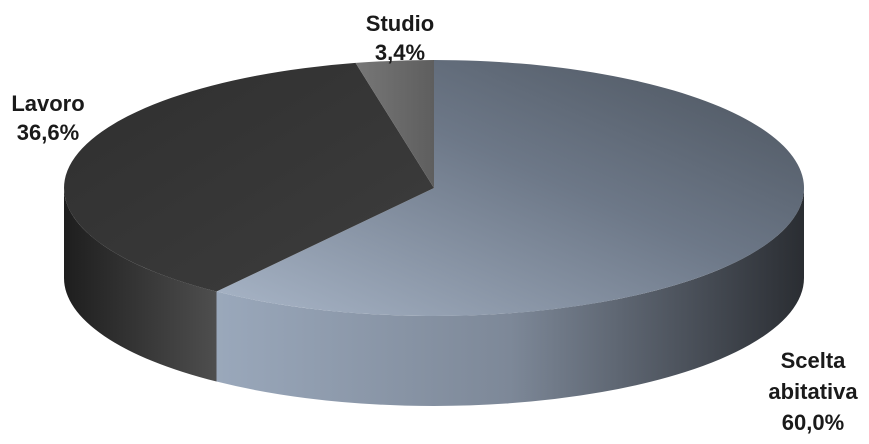 Image resolution: width=869 pixels, height=444 pixels. What do you see at coordinates (140, 285) in the screenshot?
I see `slice-side-lavoro` at bounding box center [140, 285].